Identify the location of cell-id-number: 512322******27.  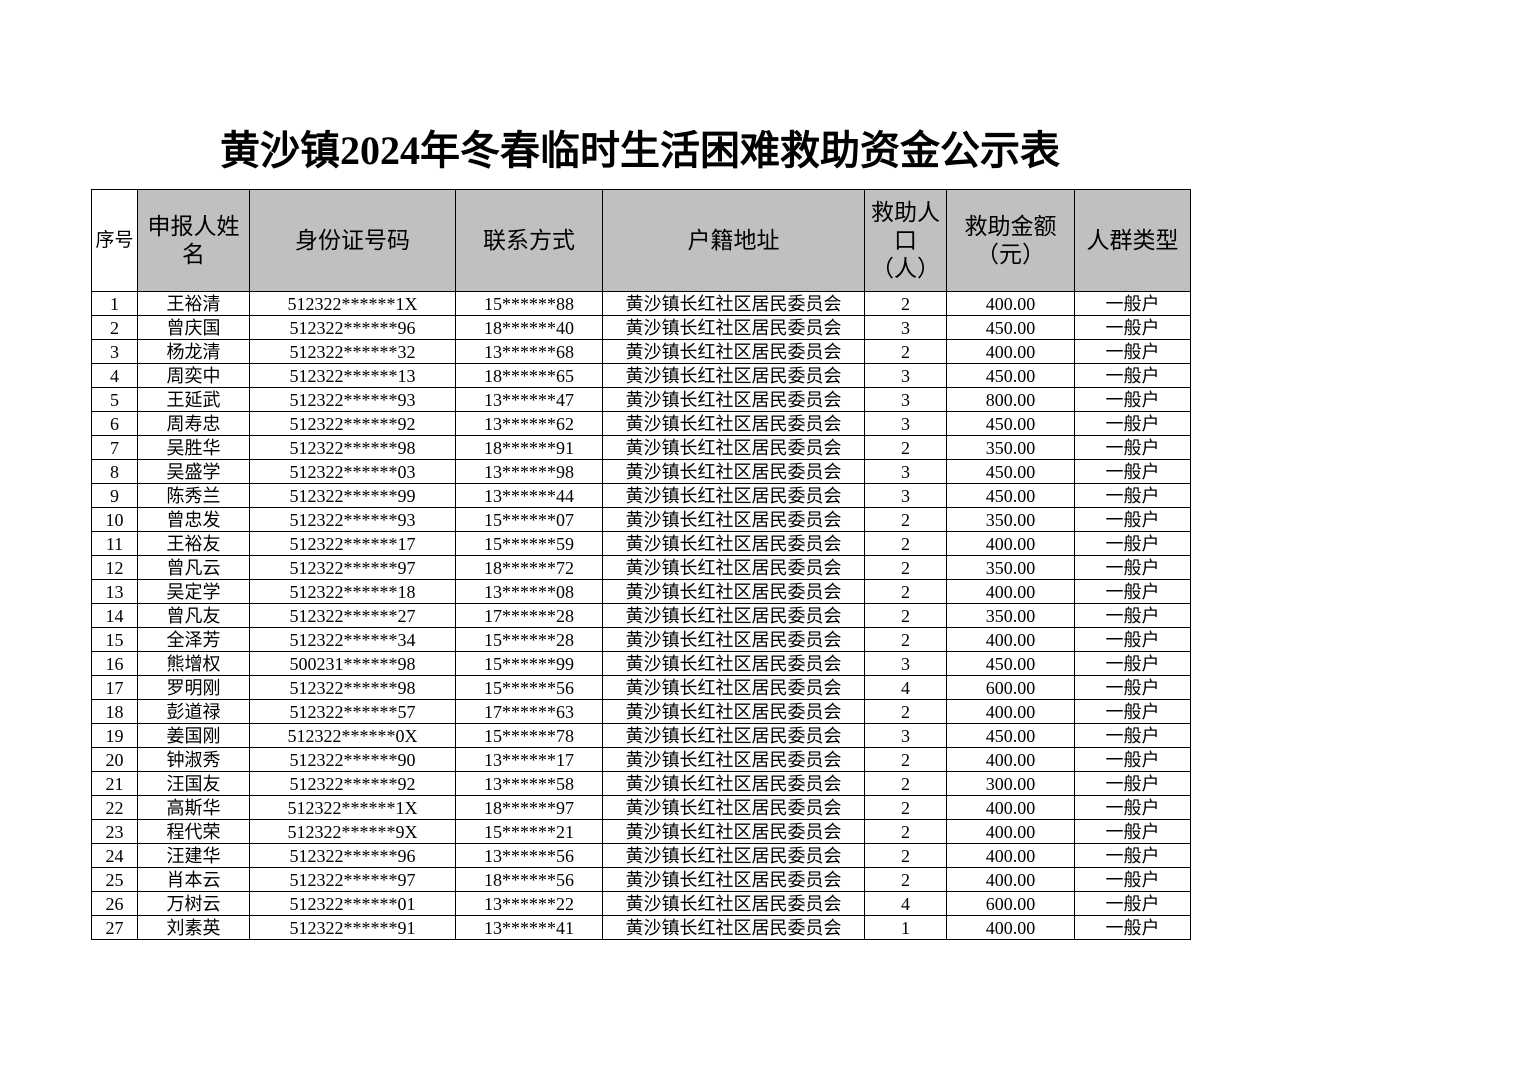
(352, 615).